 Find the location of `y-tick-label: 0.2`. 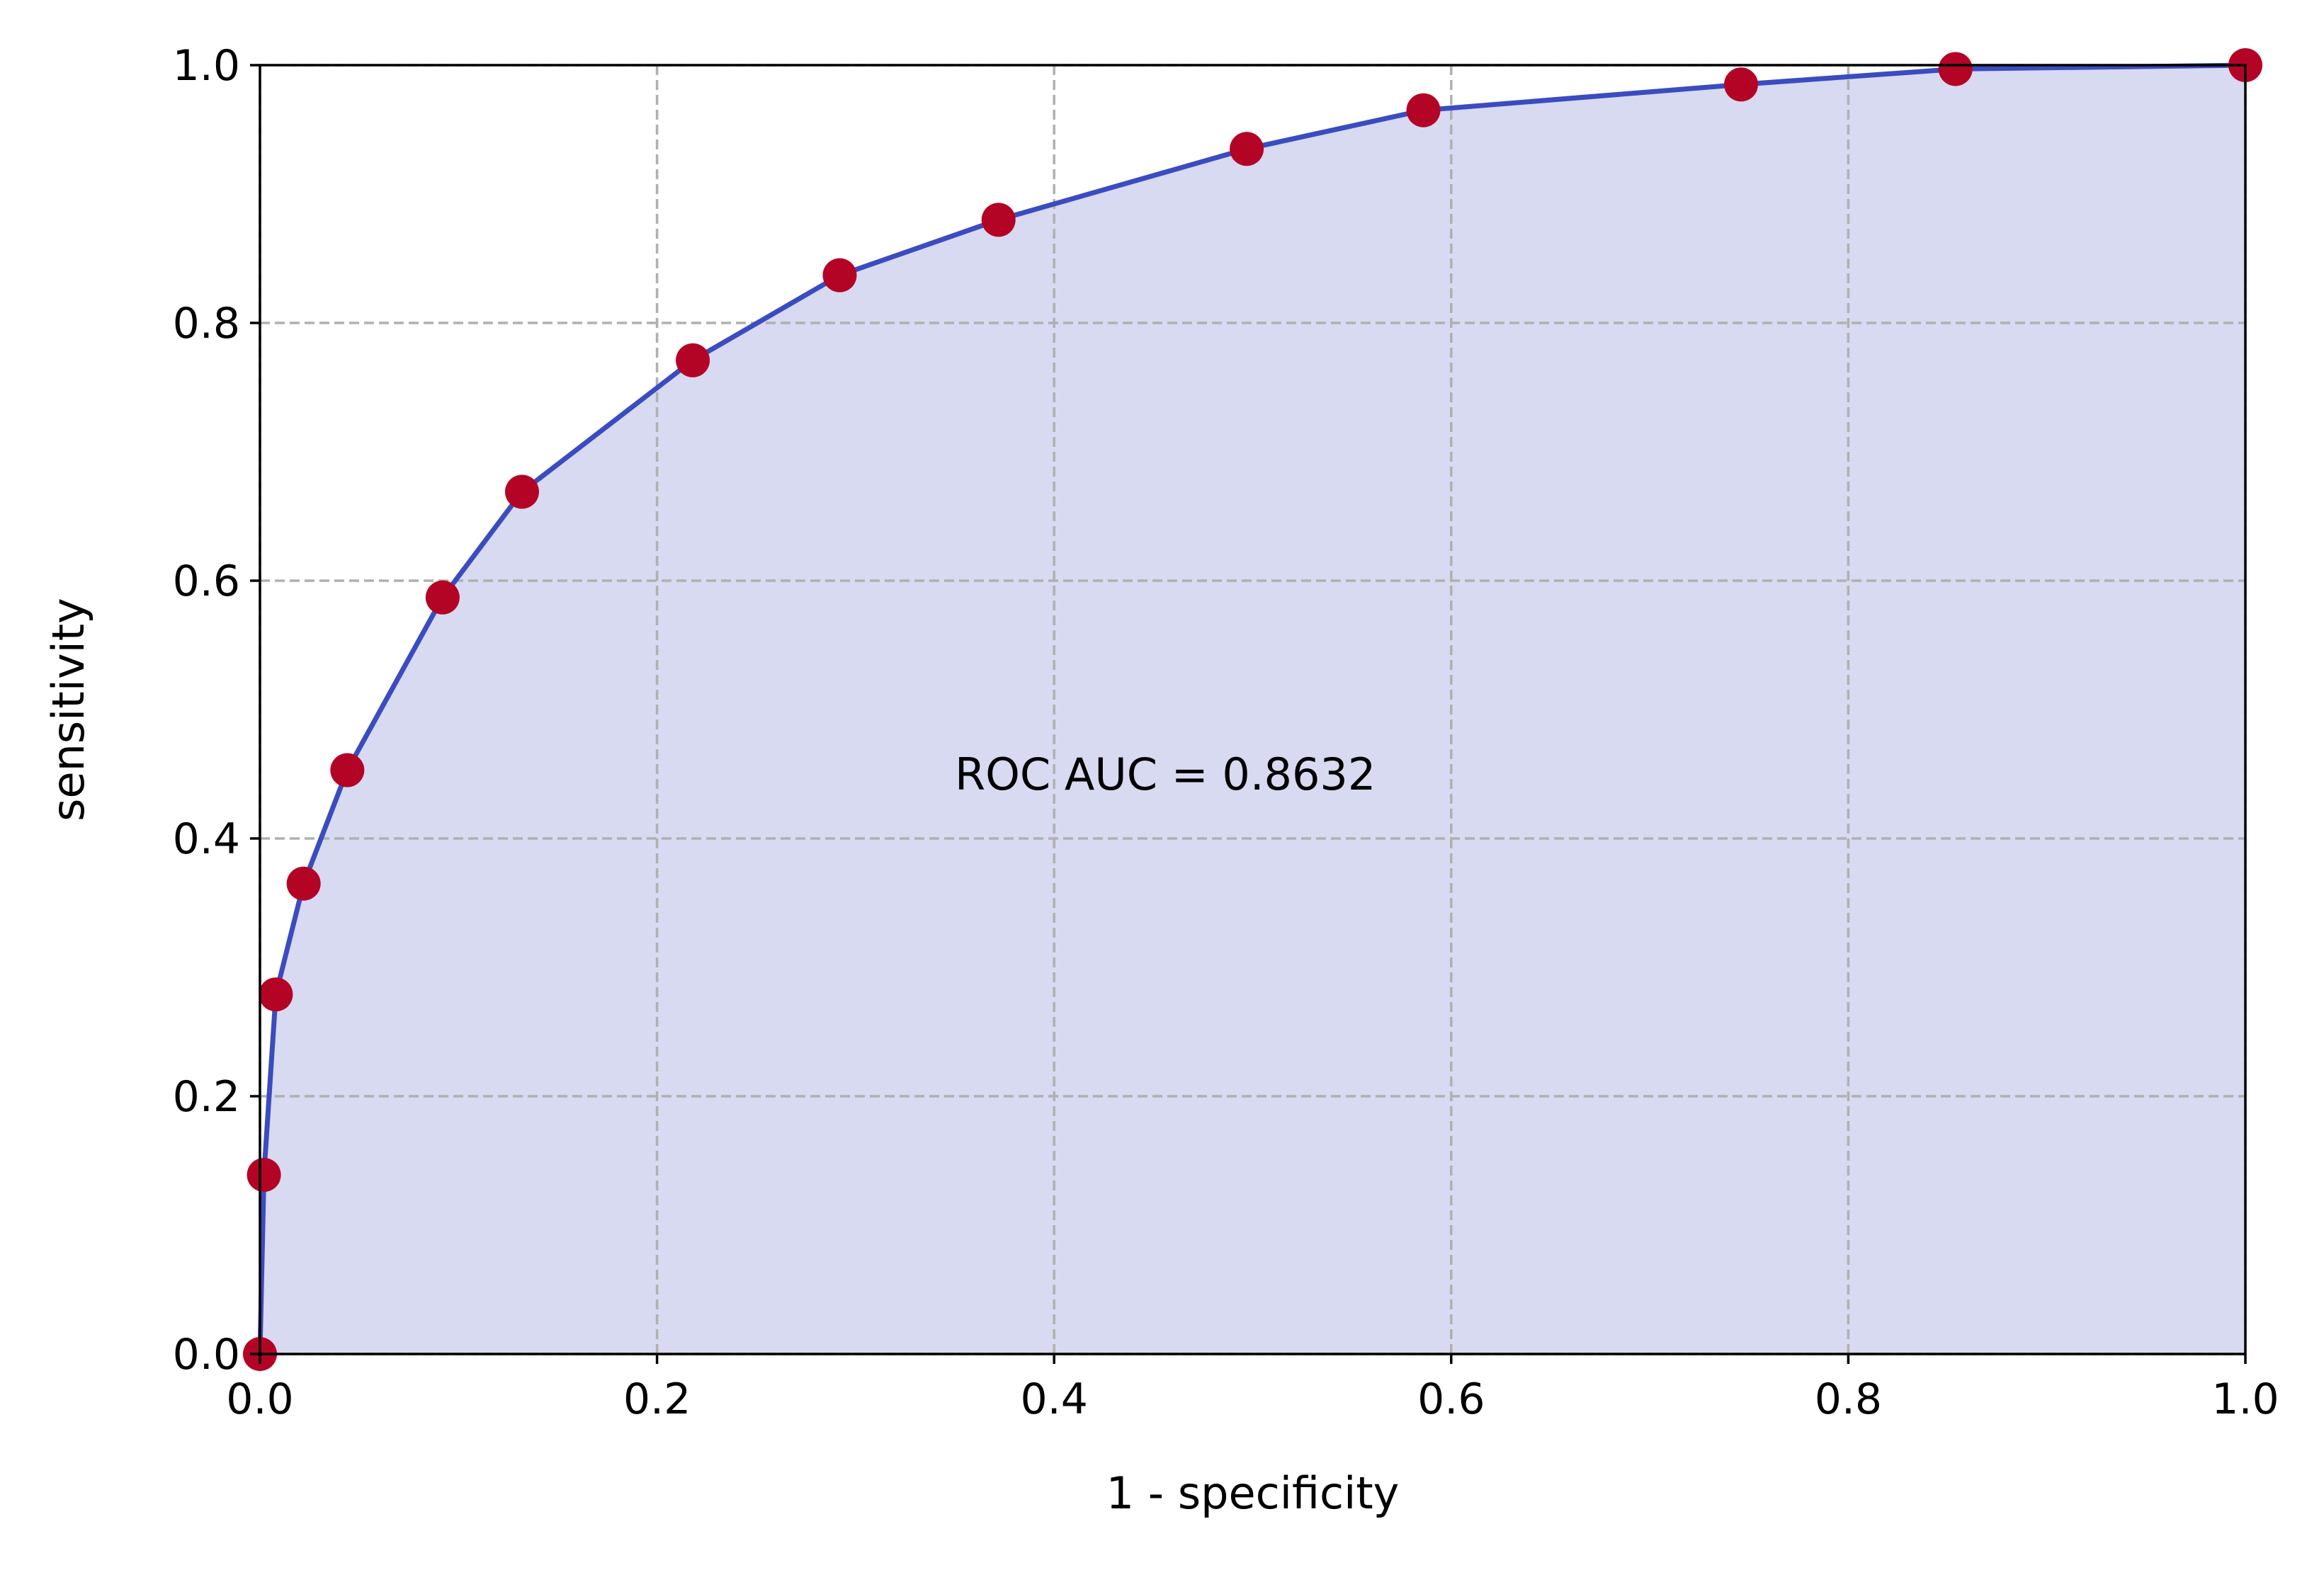

y-tick-label: 0.2 is located at coordinates (207, 1097).